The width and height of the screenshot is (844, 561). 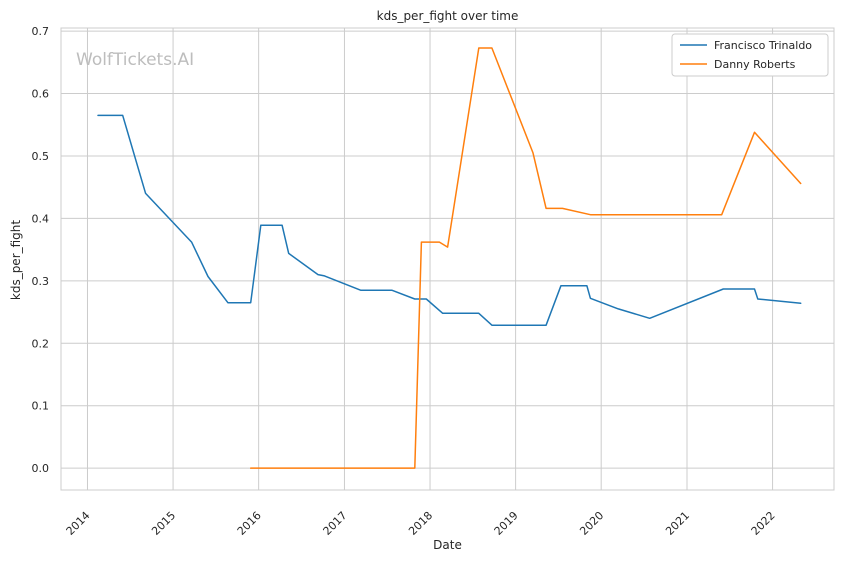 I want to click on legend-box, so click(x=750, y=55).